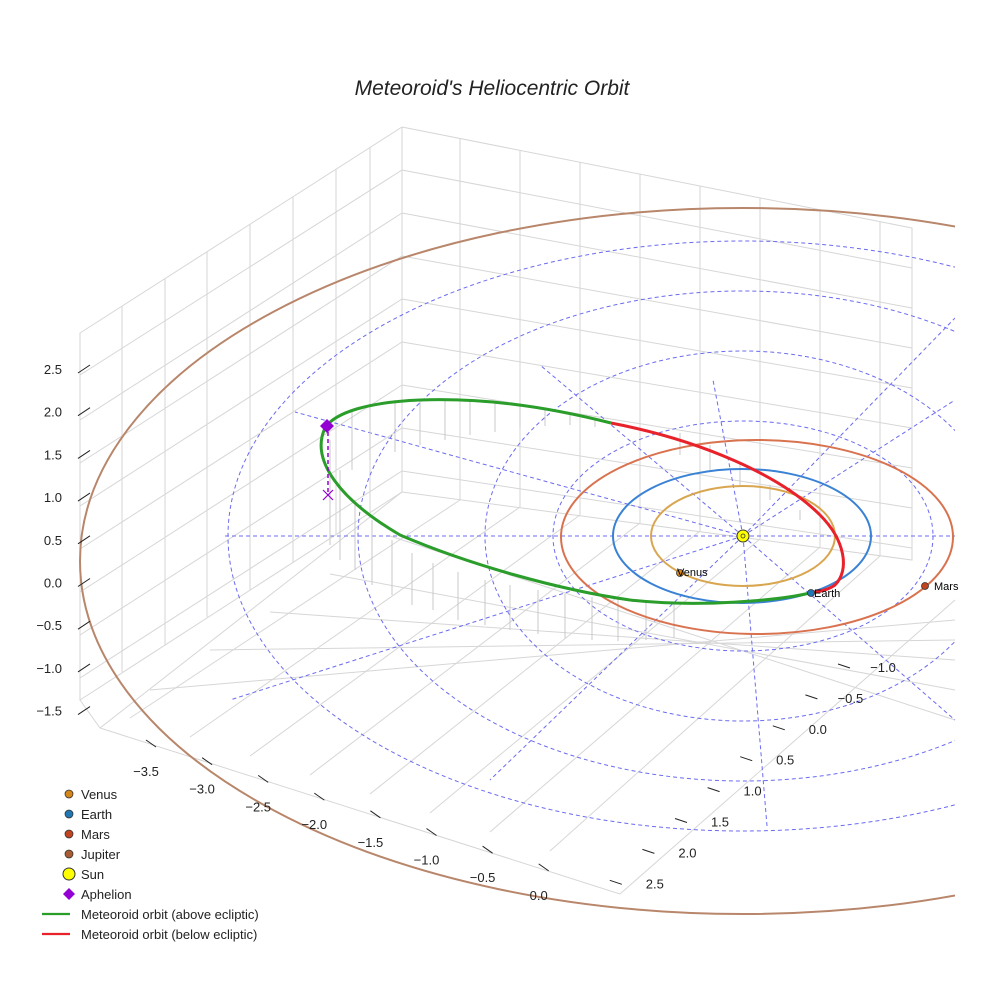 The width and height of the screenshot is (984, 984). Describe the element at coordinates (69, 894) in the screenshot. I see `legend-diamond-icon` at that location.